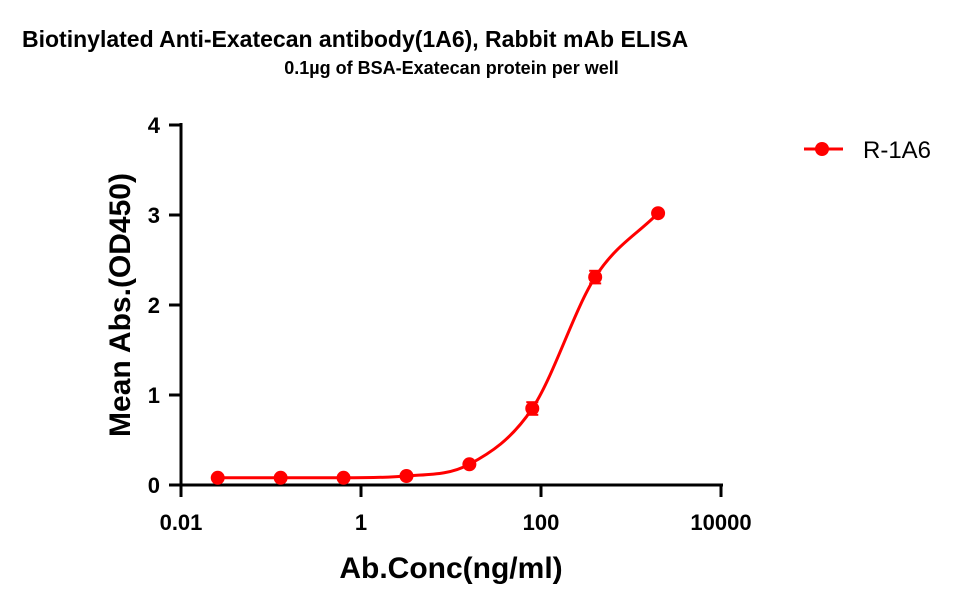 The image size is (953, 607). Describe the element at coordinates (361, 522) in the screenshot. I see `x-tick-label: 1` at that location.